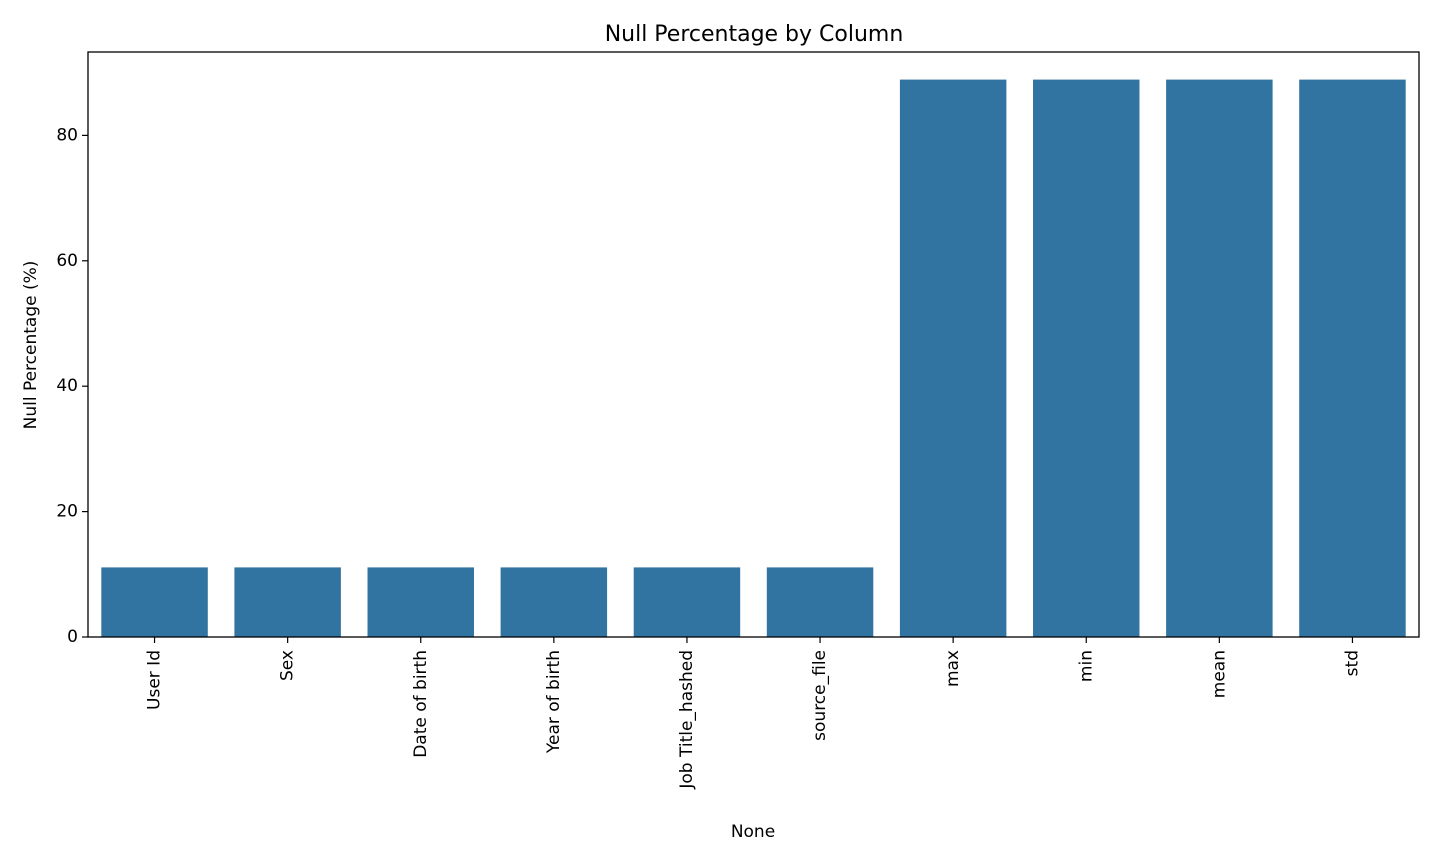 This screenshot has width=1440, height=864. Describe the element at coordinates (1219, 358) in the screenshot. I see `bar-mean` at that location.